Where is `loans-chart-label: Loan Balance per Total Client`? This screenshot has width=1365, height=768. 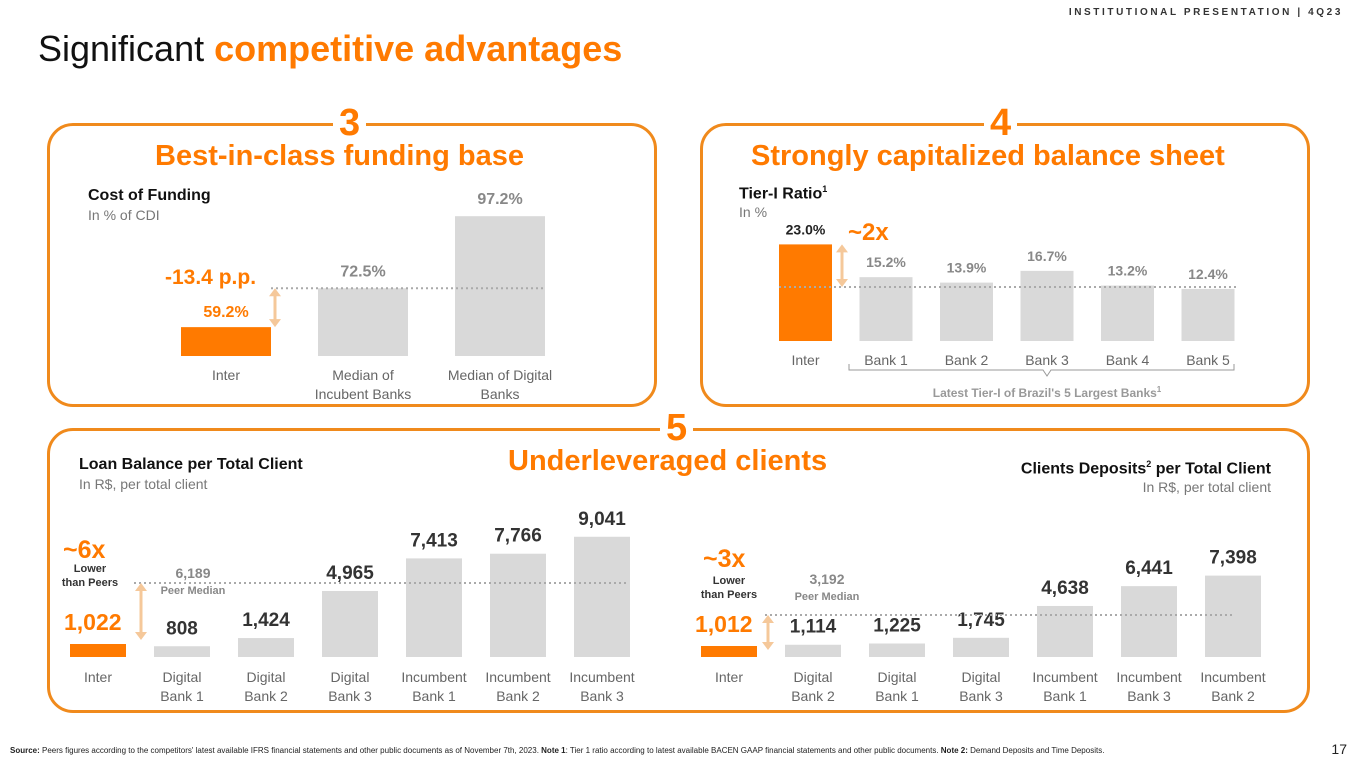 loans-chart-label: Loan Balance per Total Client is located at coordinates (191, 464).